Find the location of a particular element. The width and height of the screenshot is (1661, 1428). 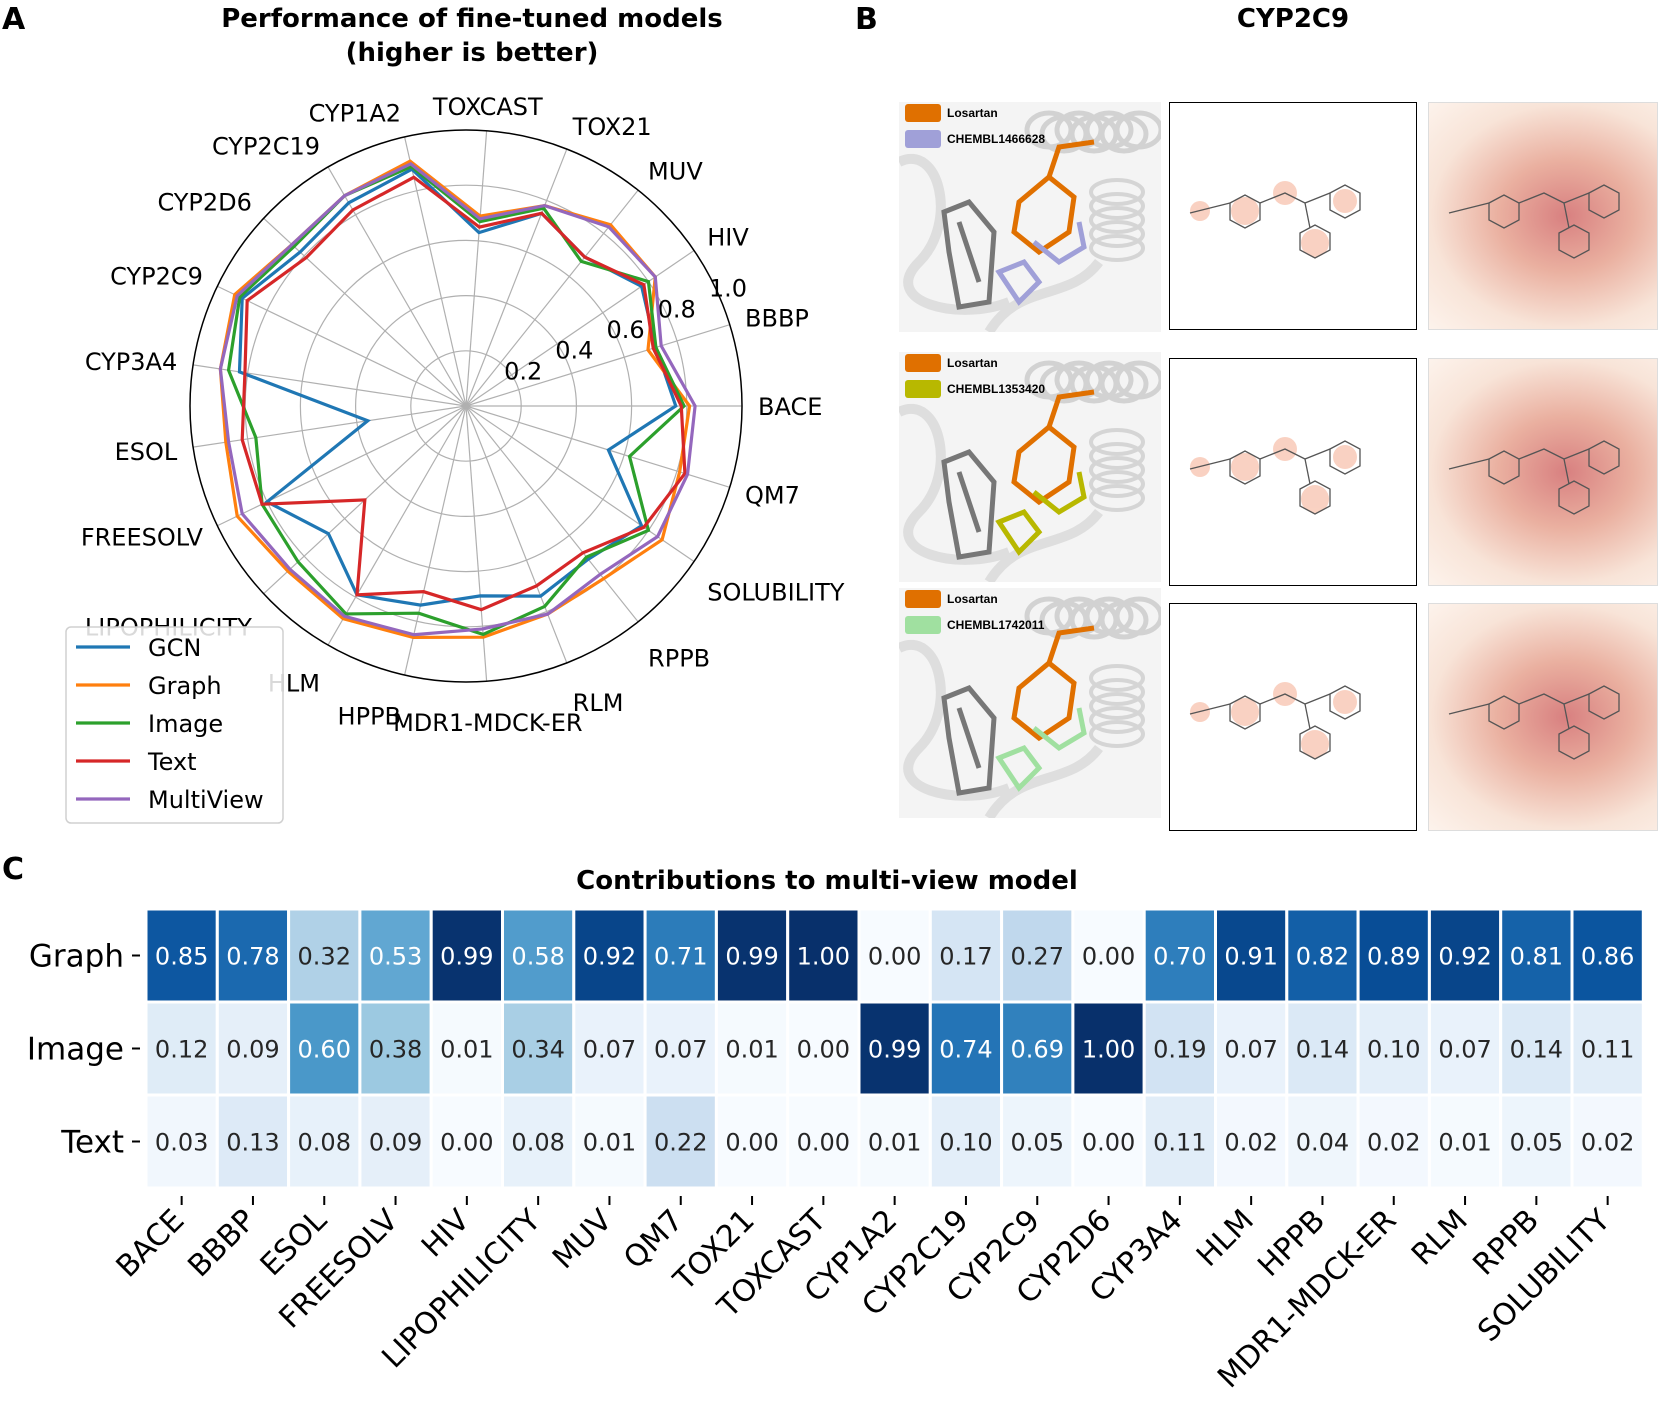

cell-value: 0.11 is located at coordinates (1607, 1050).